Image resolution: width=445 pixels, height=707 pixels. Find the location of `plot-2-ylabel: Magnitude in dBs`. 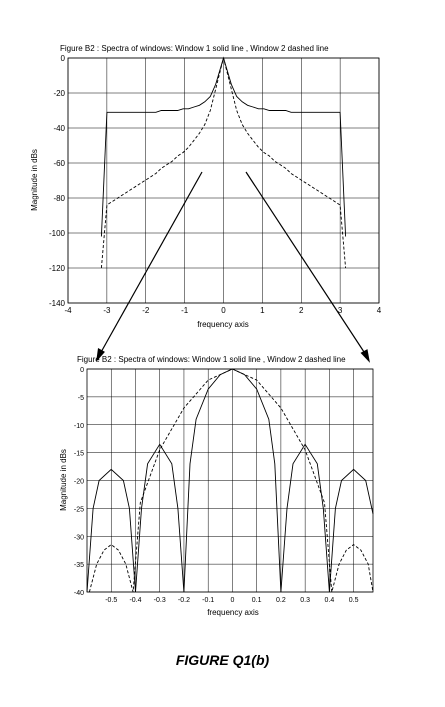

plot-2-ylabel: Magnitude in dBs is located at coordinates (63, 480).